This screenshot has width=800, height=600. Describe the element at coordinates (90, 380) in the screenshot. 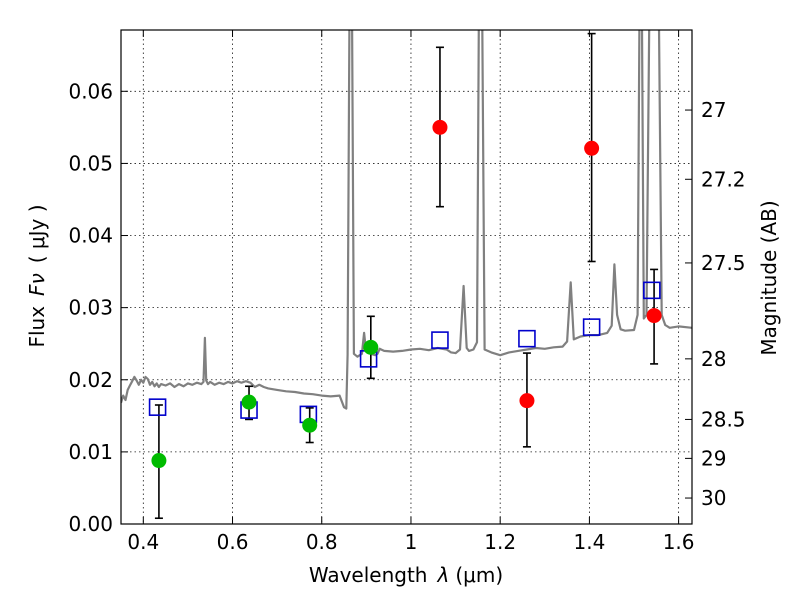

I see `y-tick-label: 0.02` at that location.